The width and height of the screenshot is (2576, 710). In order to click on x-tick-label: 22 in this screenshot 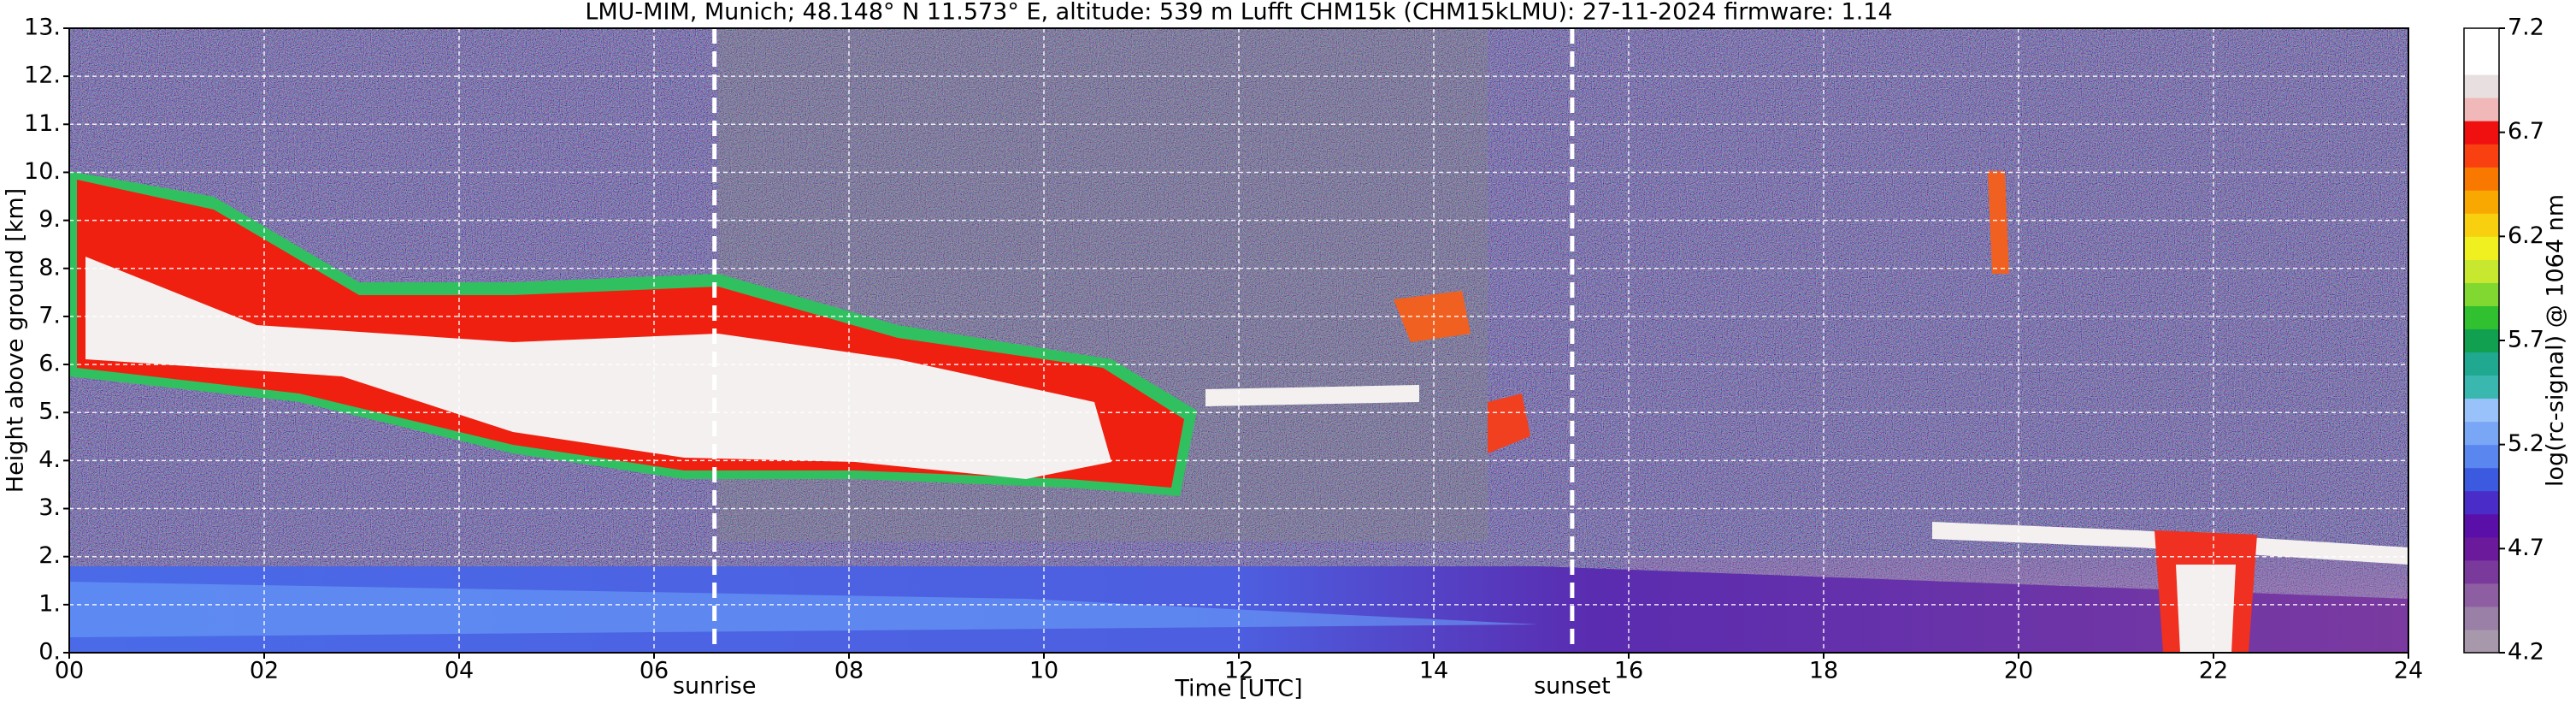, I will do `click(2213, 671)`.